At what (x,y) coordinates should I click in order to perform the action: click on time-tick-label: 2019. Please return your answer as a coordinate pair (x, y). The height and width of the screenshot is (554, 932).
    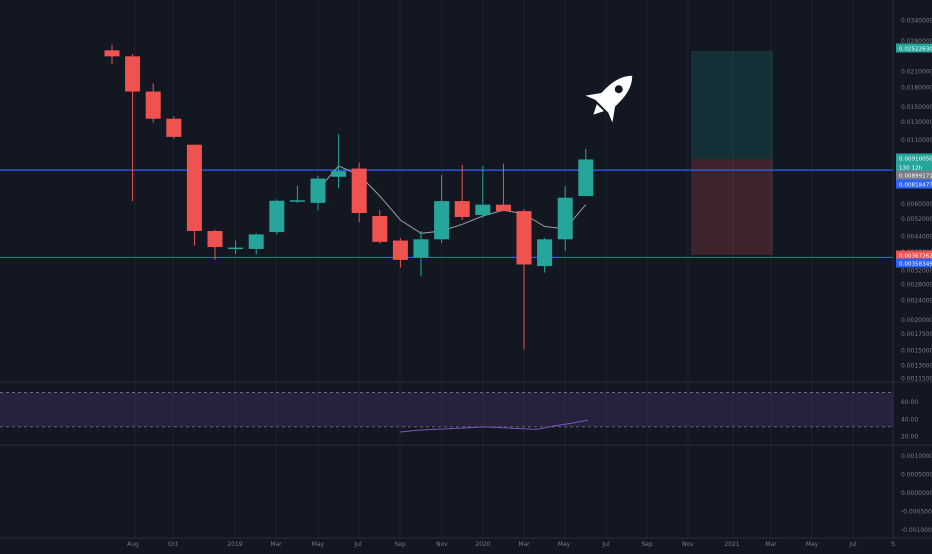
    Looking at the image, I should click on (234, 544).